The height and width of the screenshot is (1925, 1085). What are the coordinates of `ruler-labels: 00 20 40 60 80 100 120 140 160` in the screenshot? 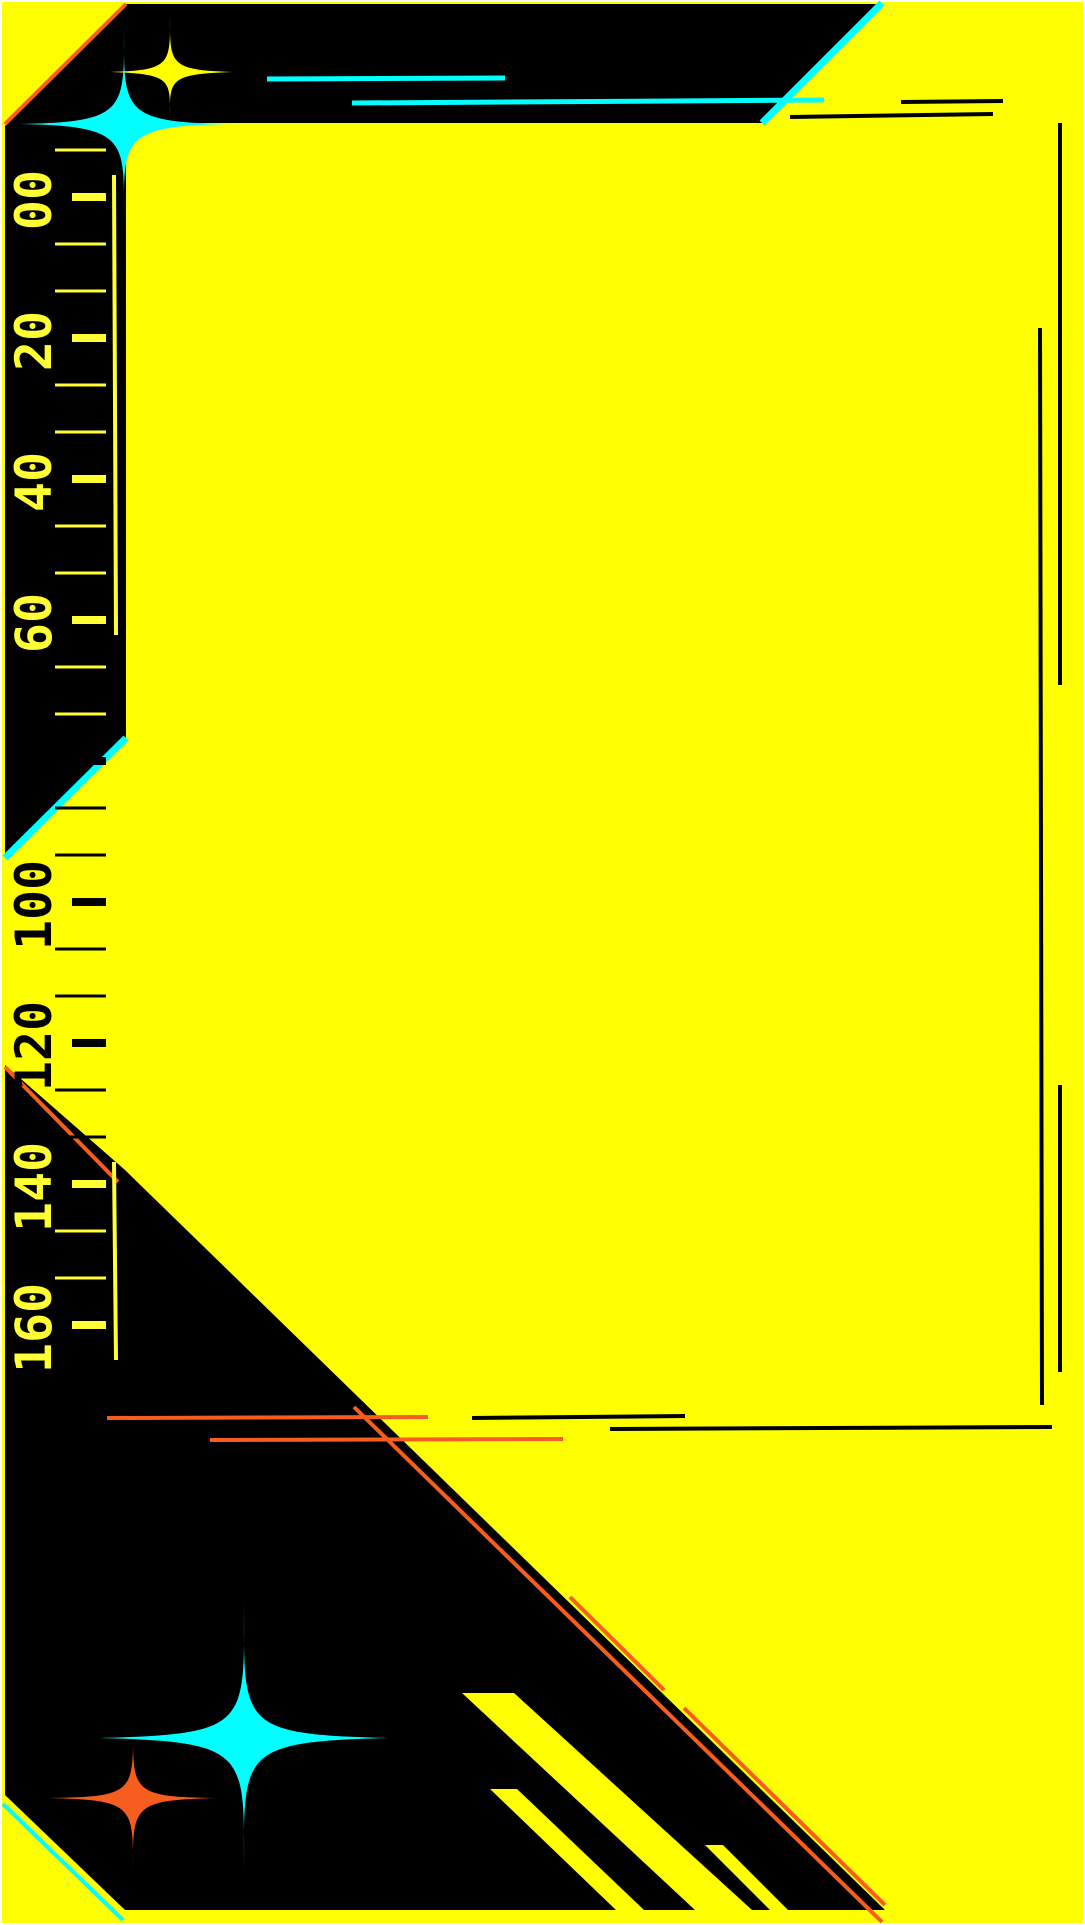 It's located at (34, 771).